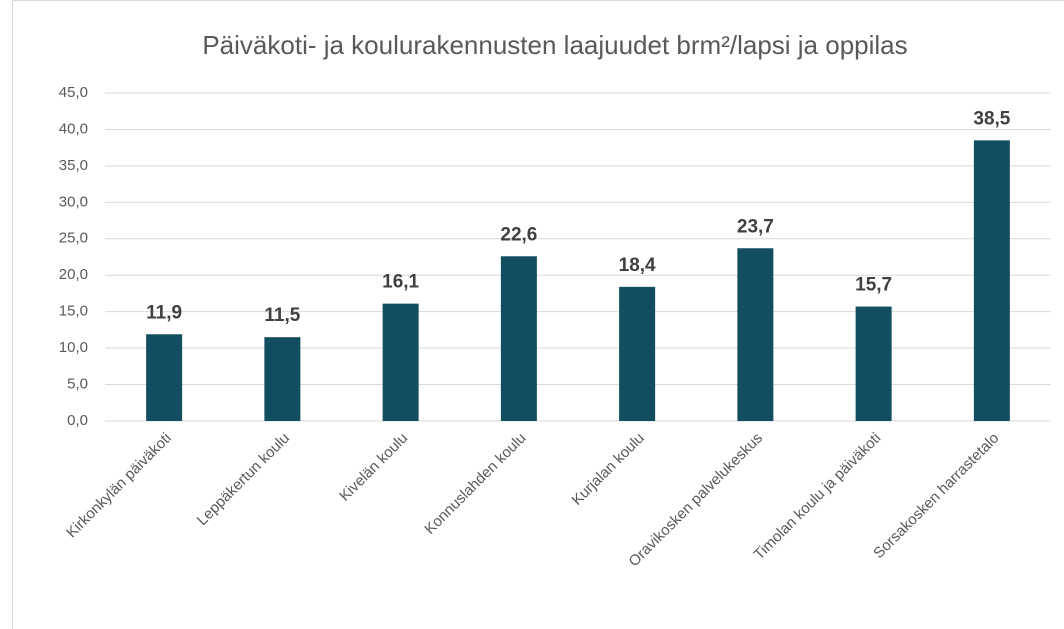 Image resolution: width=1064 pixels, height=629 pixels. What do you see at coordinates (637, 265) in the screenshot?
I see `data-label: 18,4` at bounding box center [637, 265].